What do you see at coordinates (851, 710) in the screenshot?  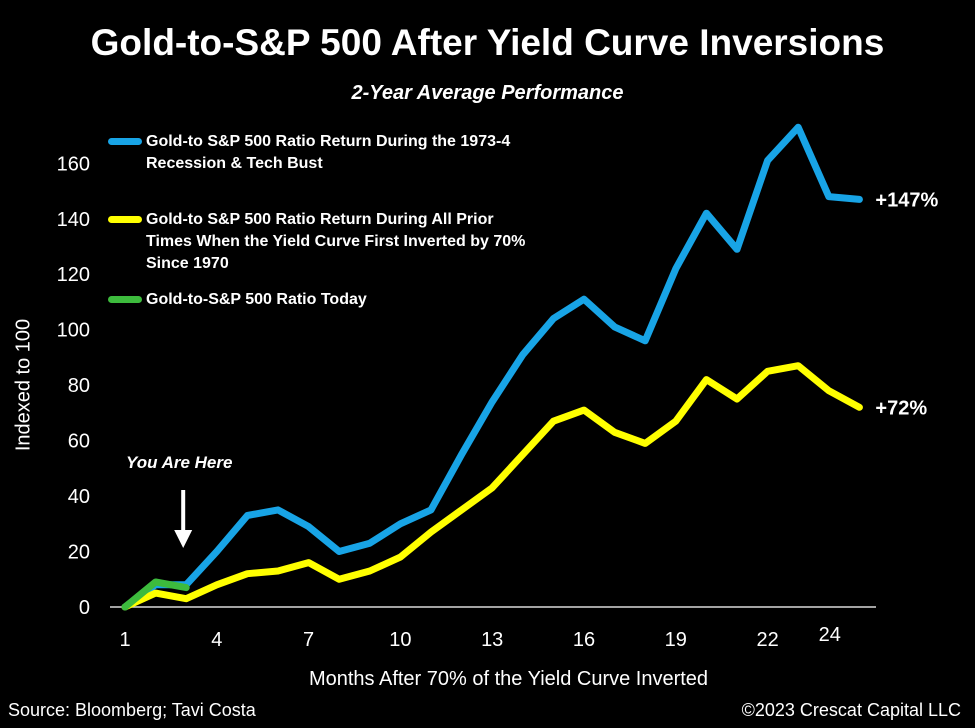 I see `copyright-note: ©2023 Crescat Capital LLC` at bounding box center [851, 710].